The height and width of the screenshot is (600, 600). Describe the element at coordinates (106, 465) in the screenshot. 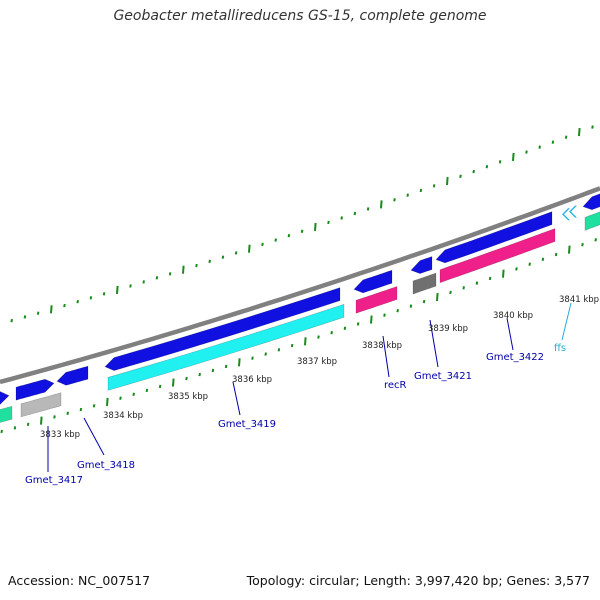

I see `gene-label-gmet-3418: Gmet_3418` at that location.